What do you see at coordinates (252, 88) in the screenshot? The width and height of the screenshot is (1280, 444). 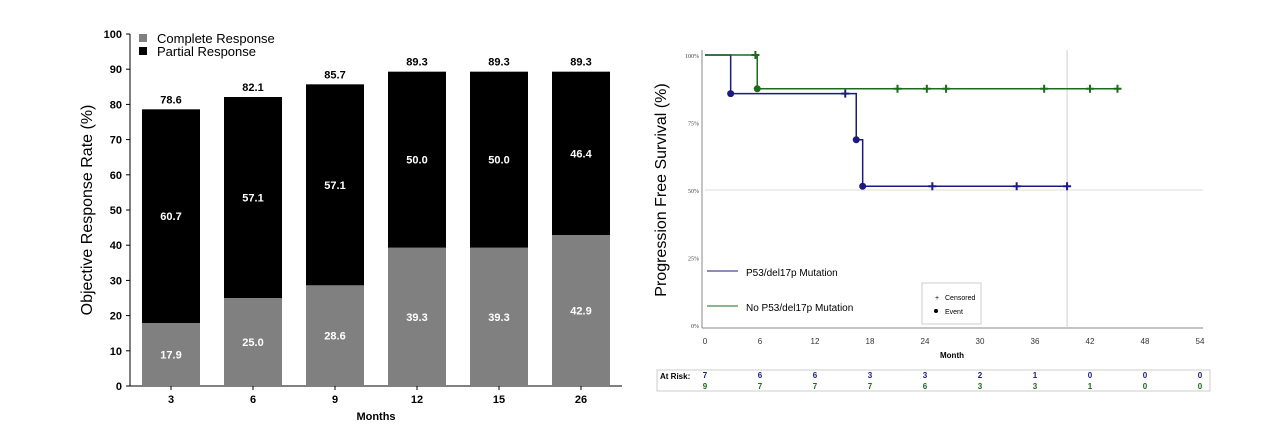 I see `total-label: 82.1` at bounding box center [252, 88].